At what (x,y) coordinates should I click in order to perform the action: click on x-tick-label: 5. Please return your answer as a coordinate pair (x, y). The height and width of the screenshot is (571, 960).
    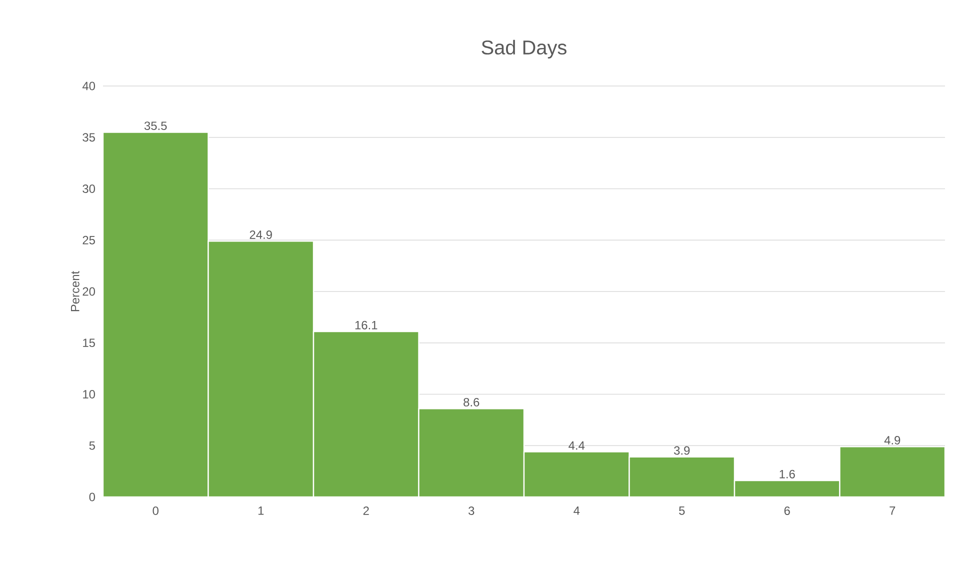
    Looking at the image, I should click on (682, 510).